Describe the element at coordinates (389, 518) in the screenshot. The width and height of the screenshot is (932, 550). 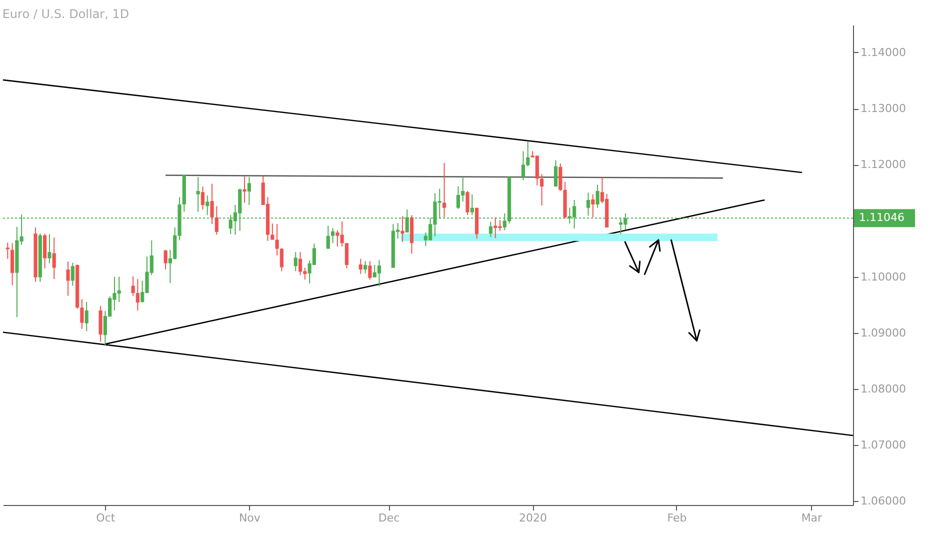
I see `x-tick-label: Dec` at that location.